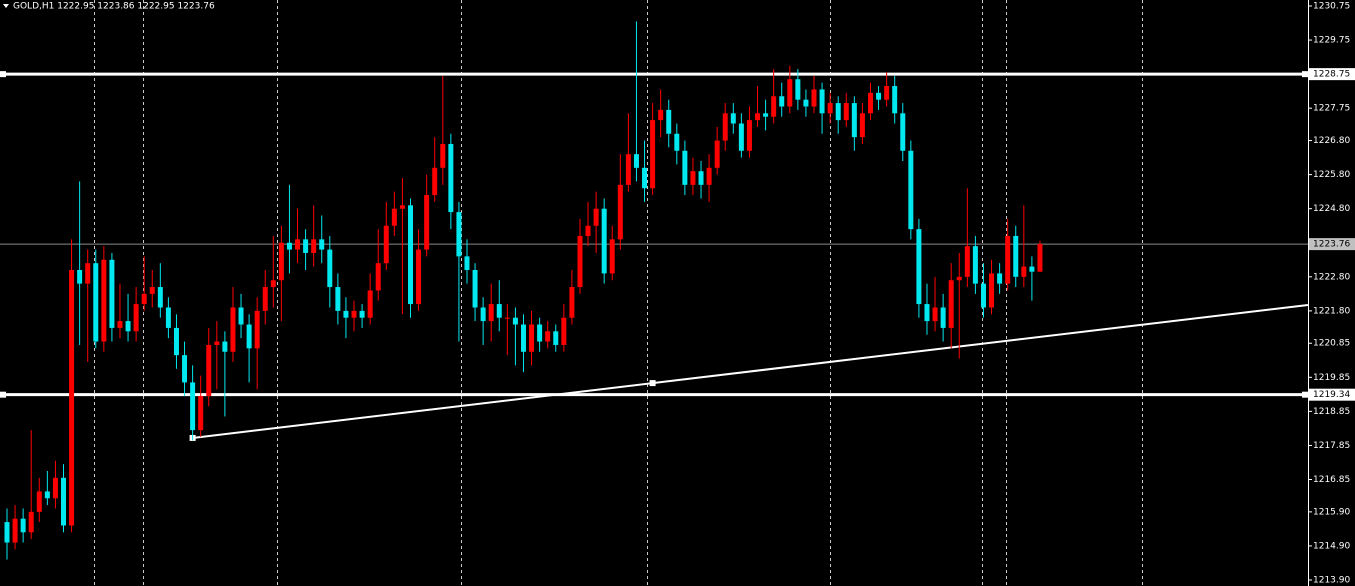 The width and height of the screenshot is (1355, 586). Describe the element at coordinates (6, 6) in the screenshot. I see `menu-arrow` at that location.